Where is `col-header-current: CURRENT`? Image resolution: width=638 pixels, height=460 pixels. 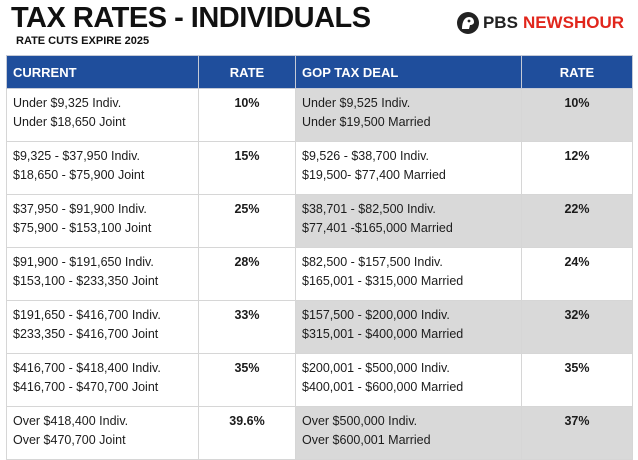
col-header-current: CURRENT is located at coordinates (102, 72).